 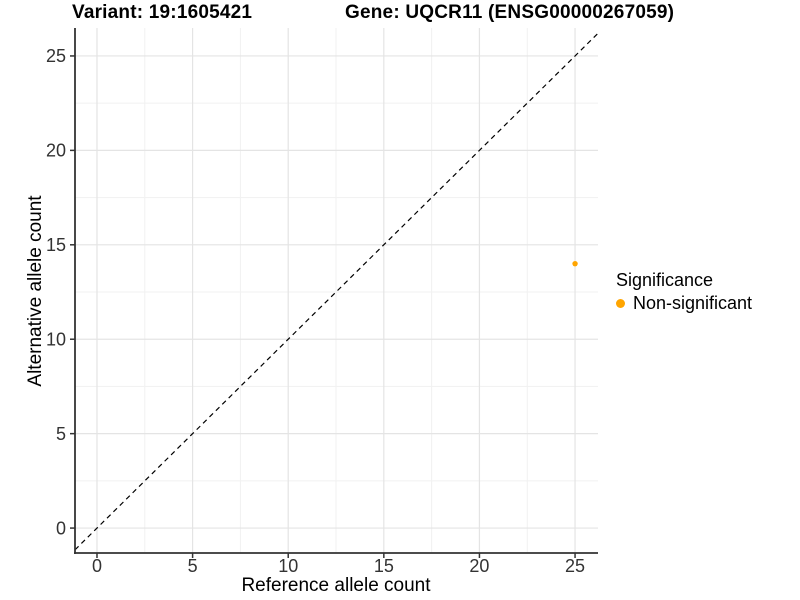 I want to click on legend-point-icon, so click(x=620, y=303).